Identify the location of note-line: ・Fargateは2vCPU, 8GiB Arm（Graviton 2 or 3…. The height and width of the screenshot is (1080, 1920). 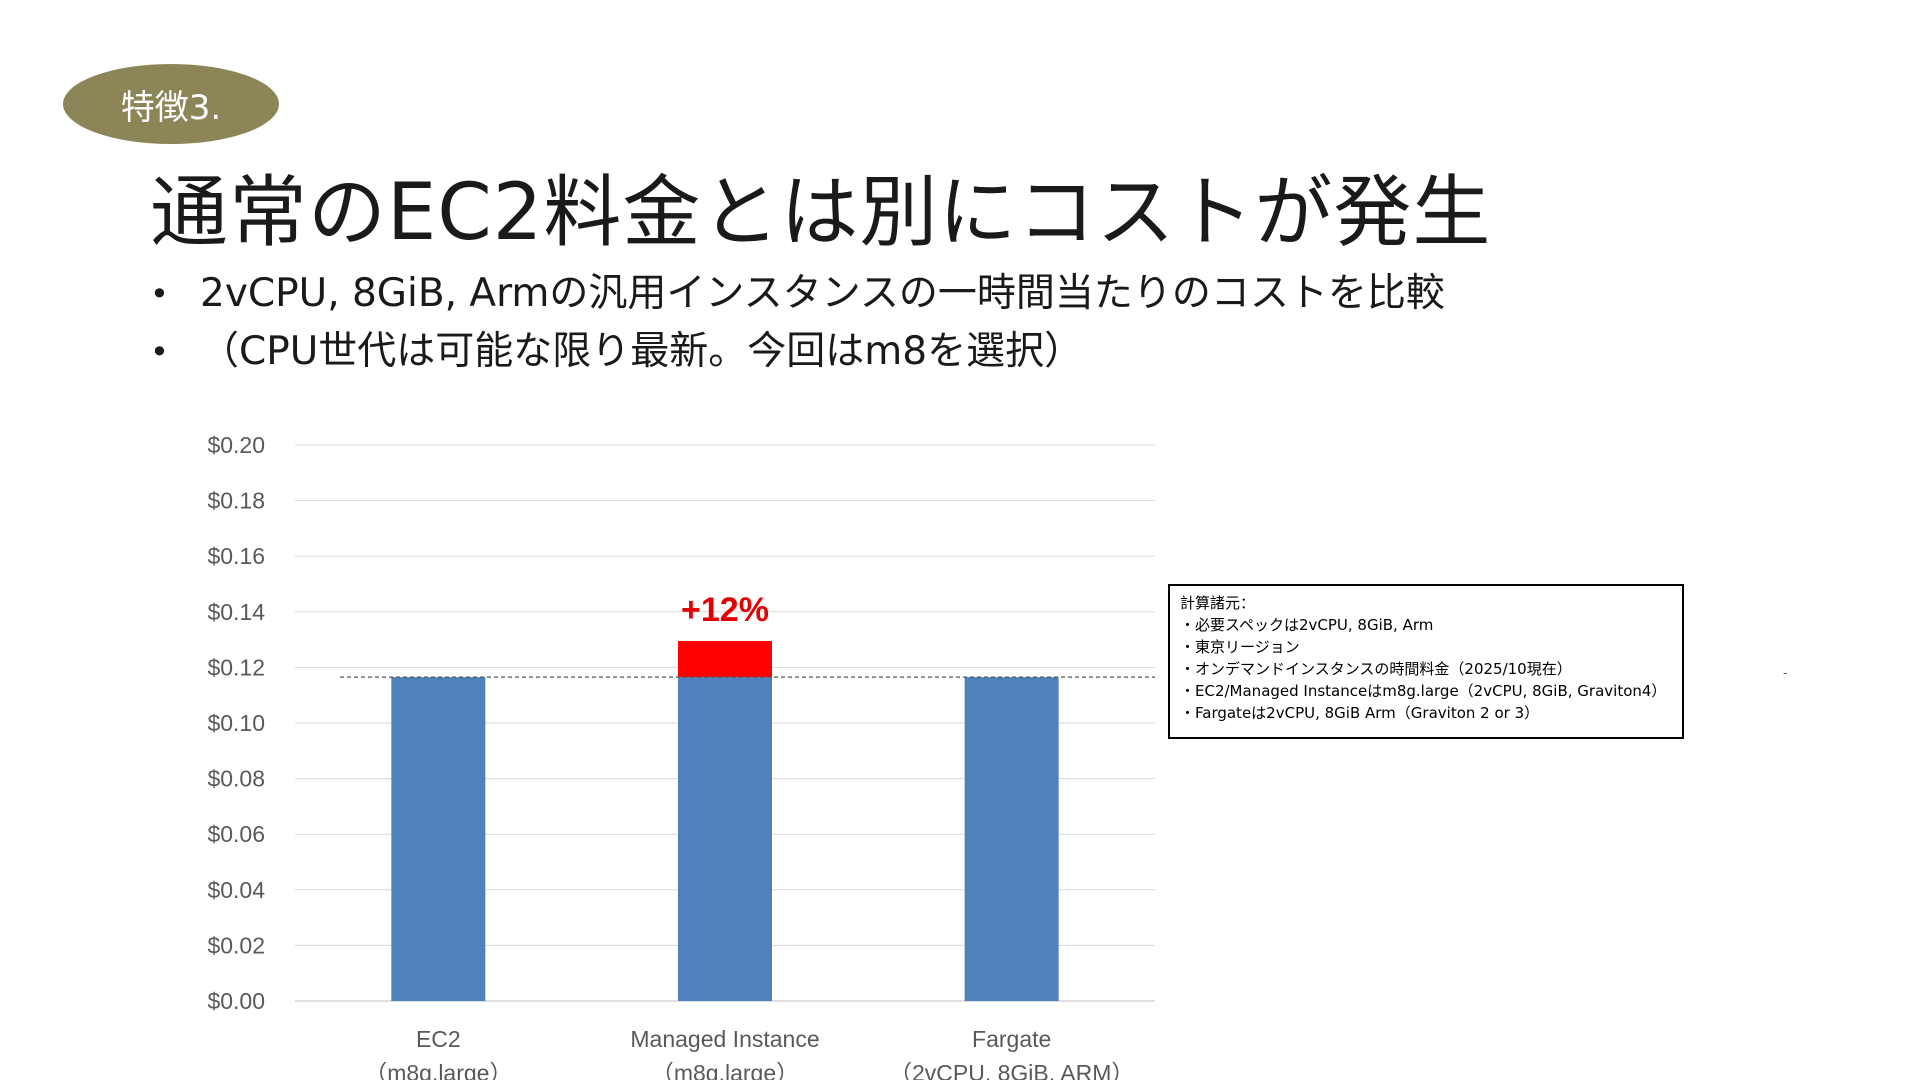
(1360, 713).